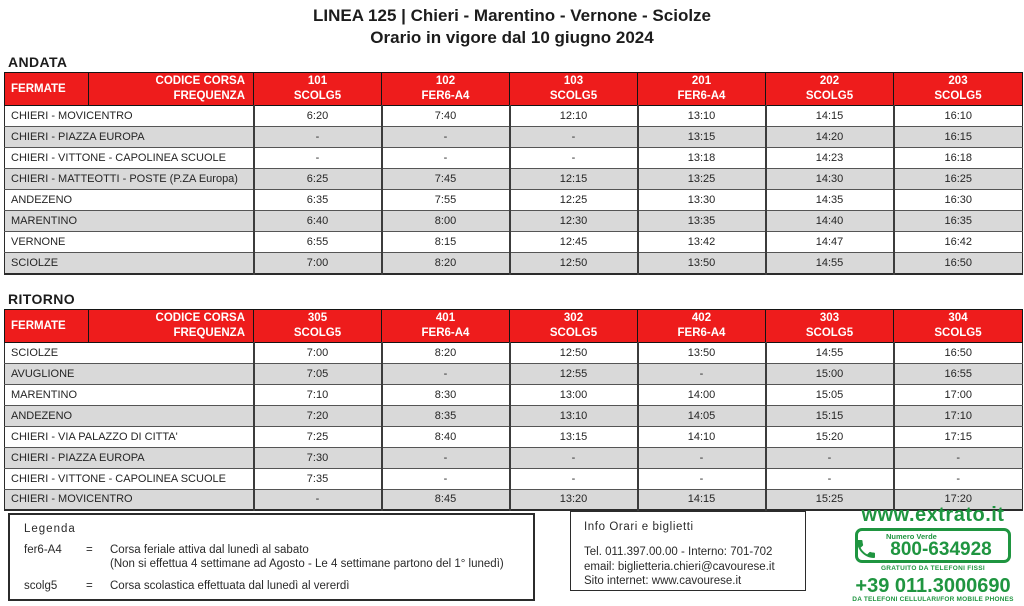 Image resolution: width=1024 pixels, height=606 pixels. Describe the element at coordinates (171, 325) in the screenshot. I see `codice-corsa-header: CODICE CORSA FREQUENZA` at that location.